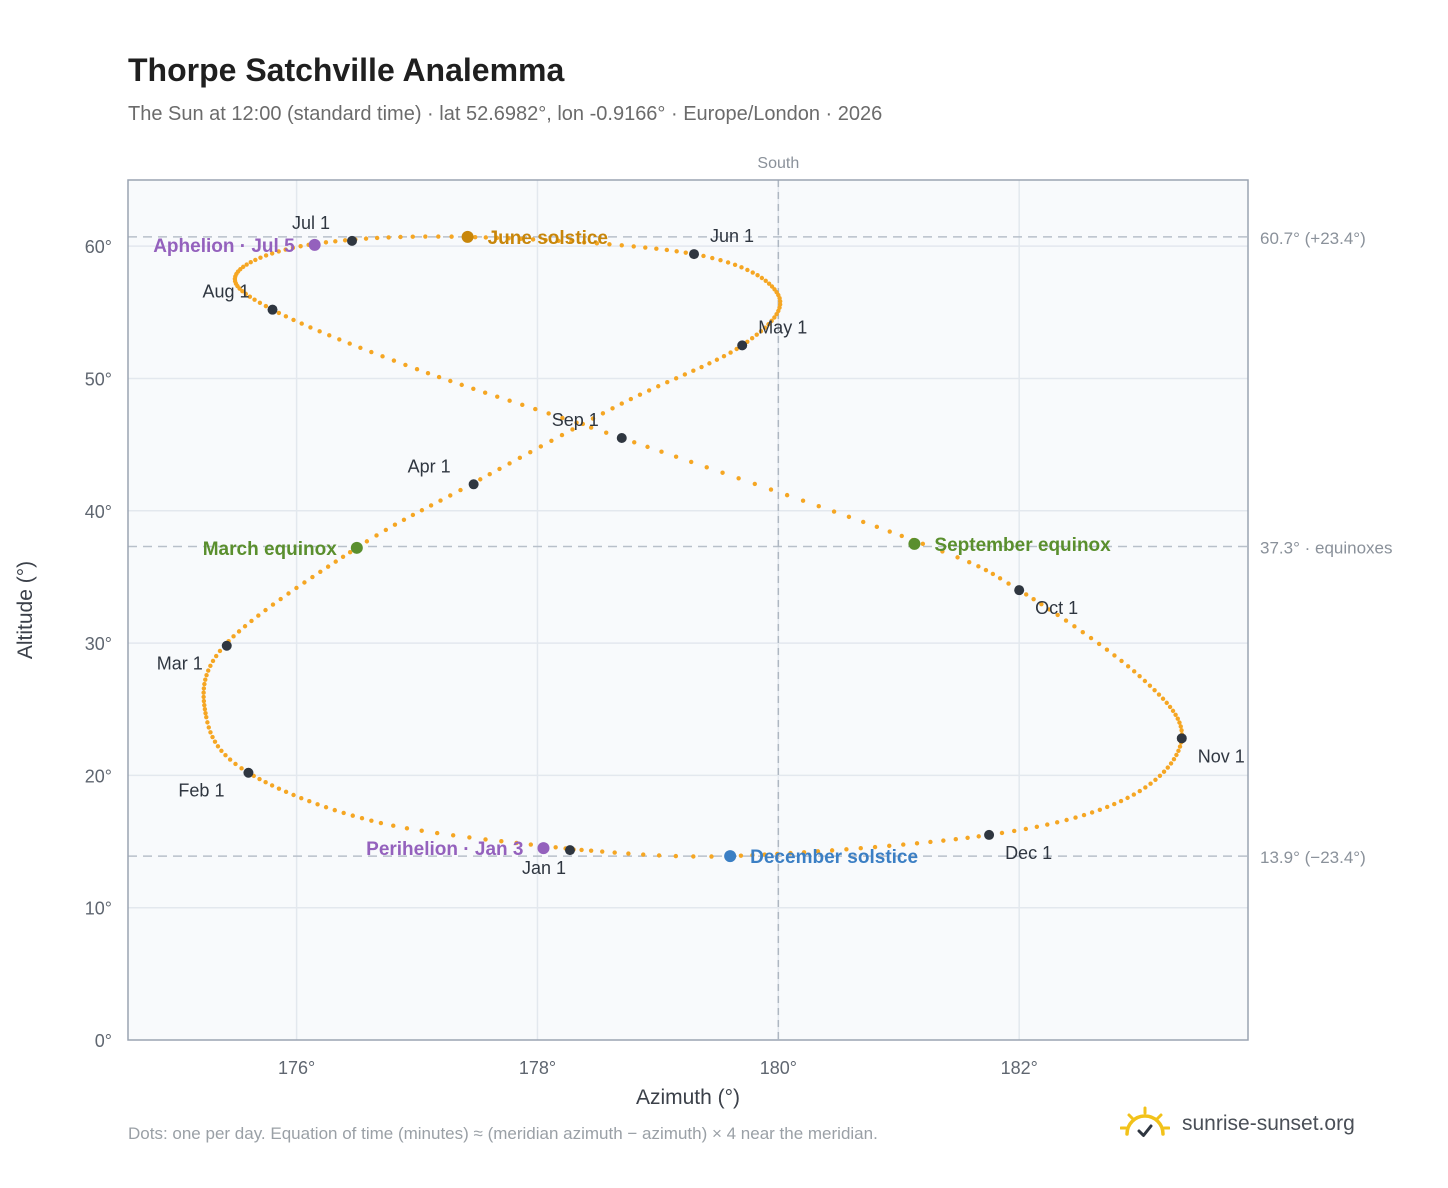 The image size is (1448, 1188). I want to click on month-label: Mar 1, so click(180, 664).